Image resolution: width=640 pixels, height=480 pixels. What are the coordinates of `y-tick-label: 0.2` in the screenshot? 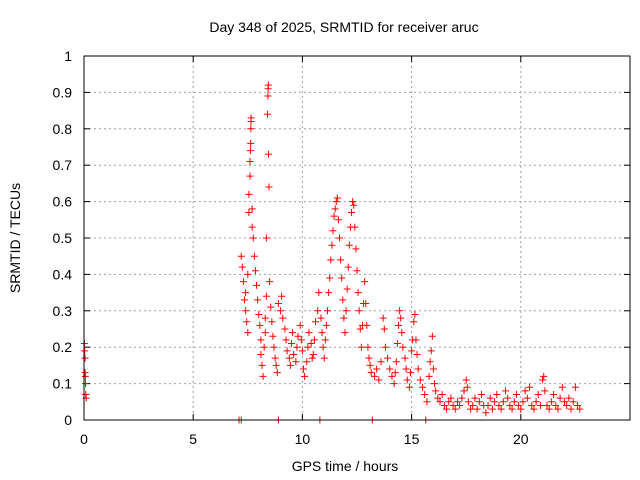 It's located at (63, 347).